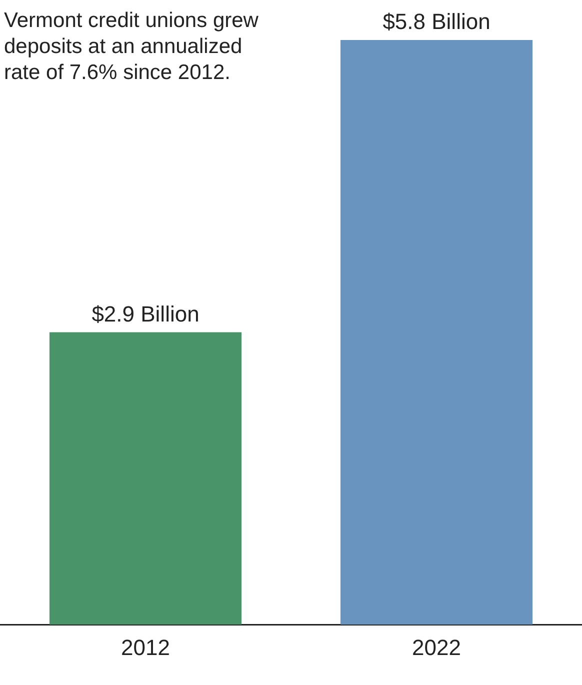 This screenshot has width=582, height=685. What do you see at coordinates (145, 647) in the screenshot?
I see `x-tick-label: 2012` at bounding box center [145, 647].